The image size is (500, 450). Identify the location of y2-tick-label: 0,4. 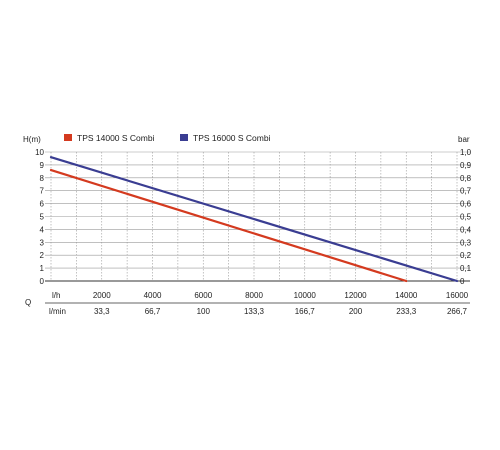
(466, 229).